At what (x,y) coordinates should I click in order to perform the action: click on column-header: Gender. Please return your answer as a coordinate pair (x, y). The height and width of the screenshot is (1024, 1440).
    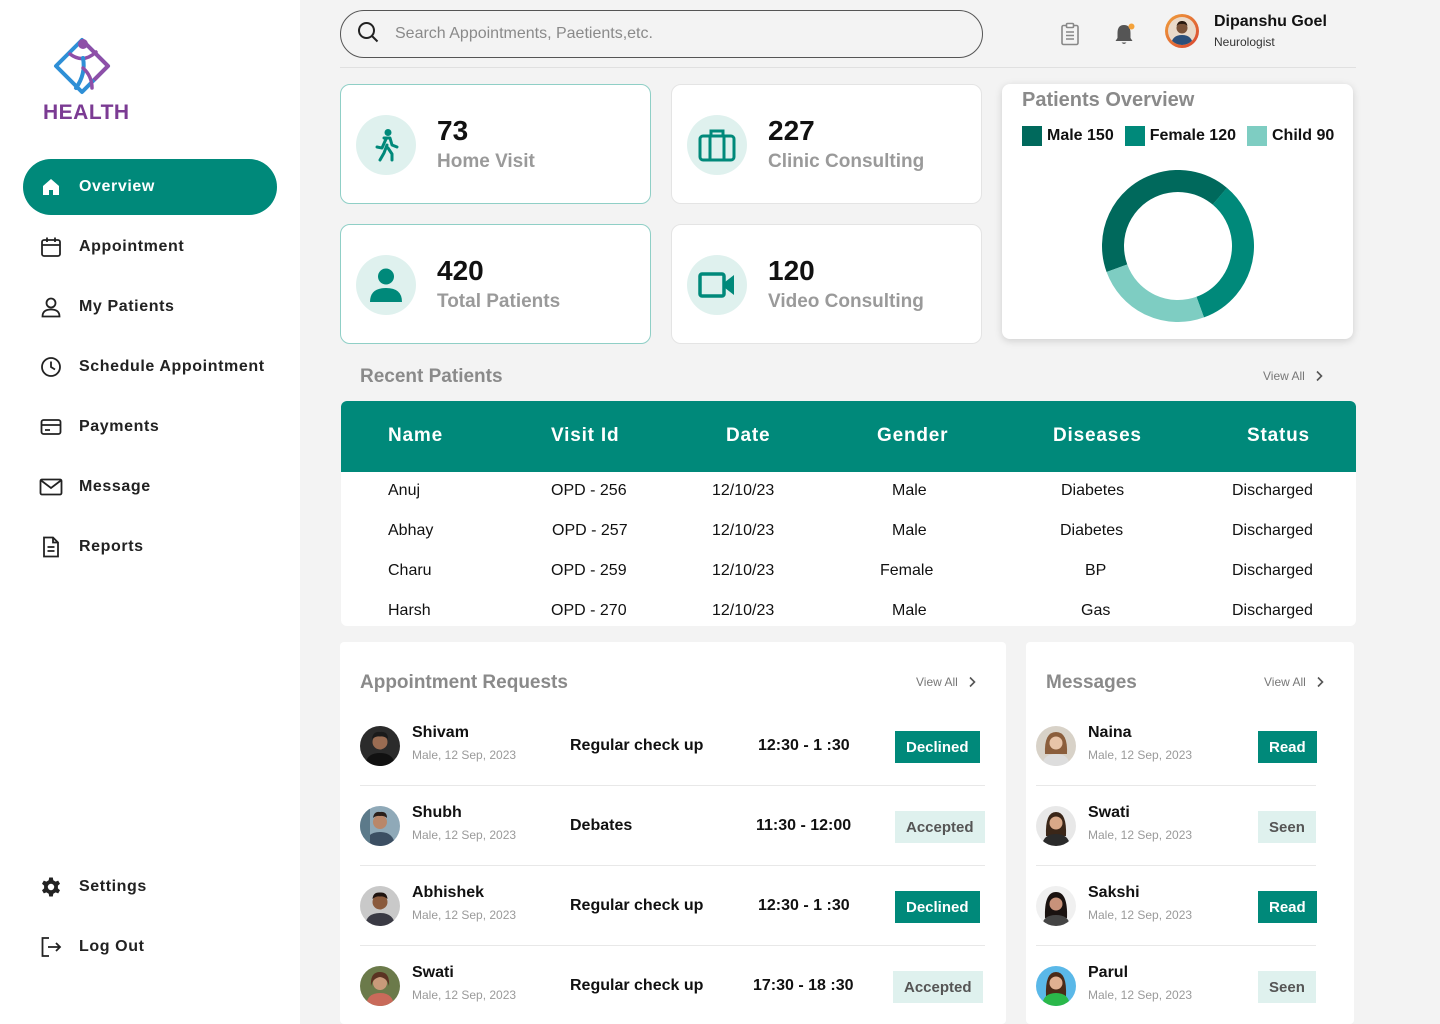
    Looking at the image, I should click on (913, 435).